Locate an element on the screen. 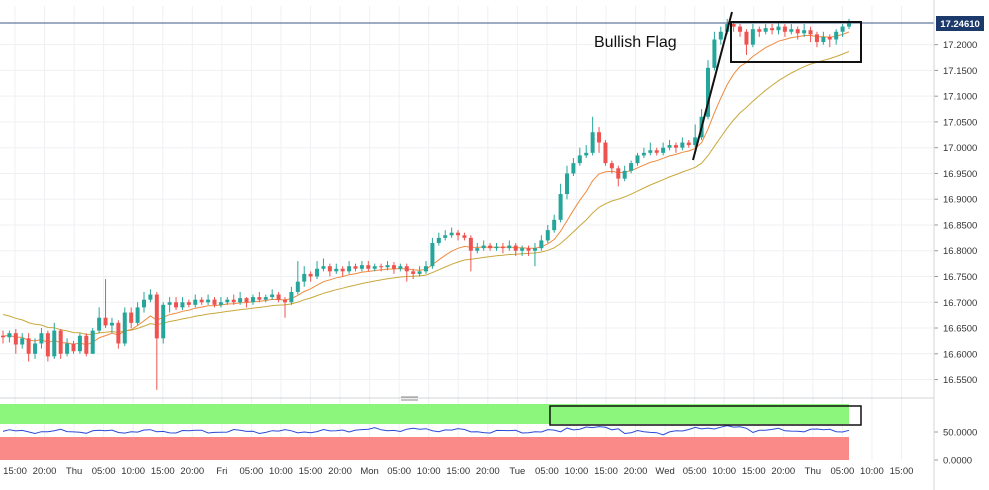  price-tick-label: 16.8000 is located at coordinates (960, 251).